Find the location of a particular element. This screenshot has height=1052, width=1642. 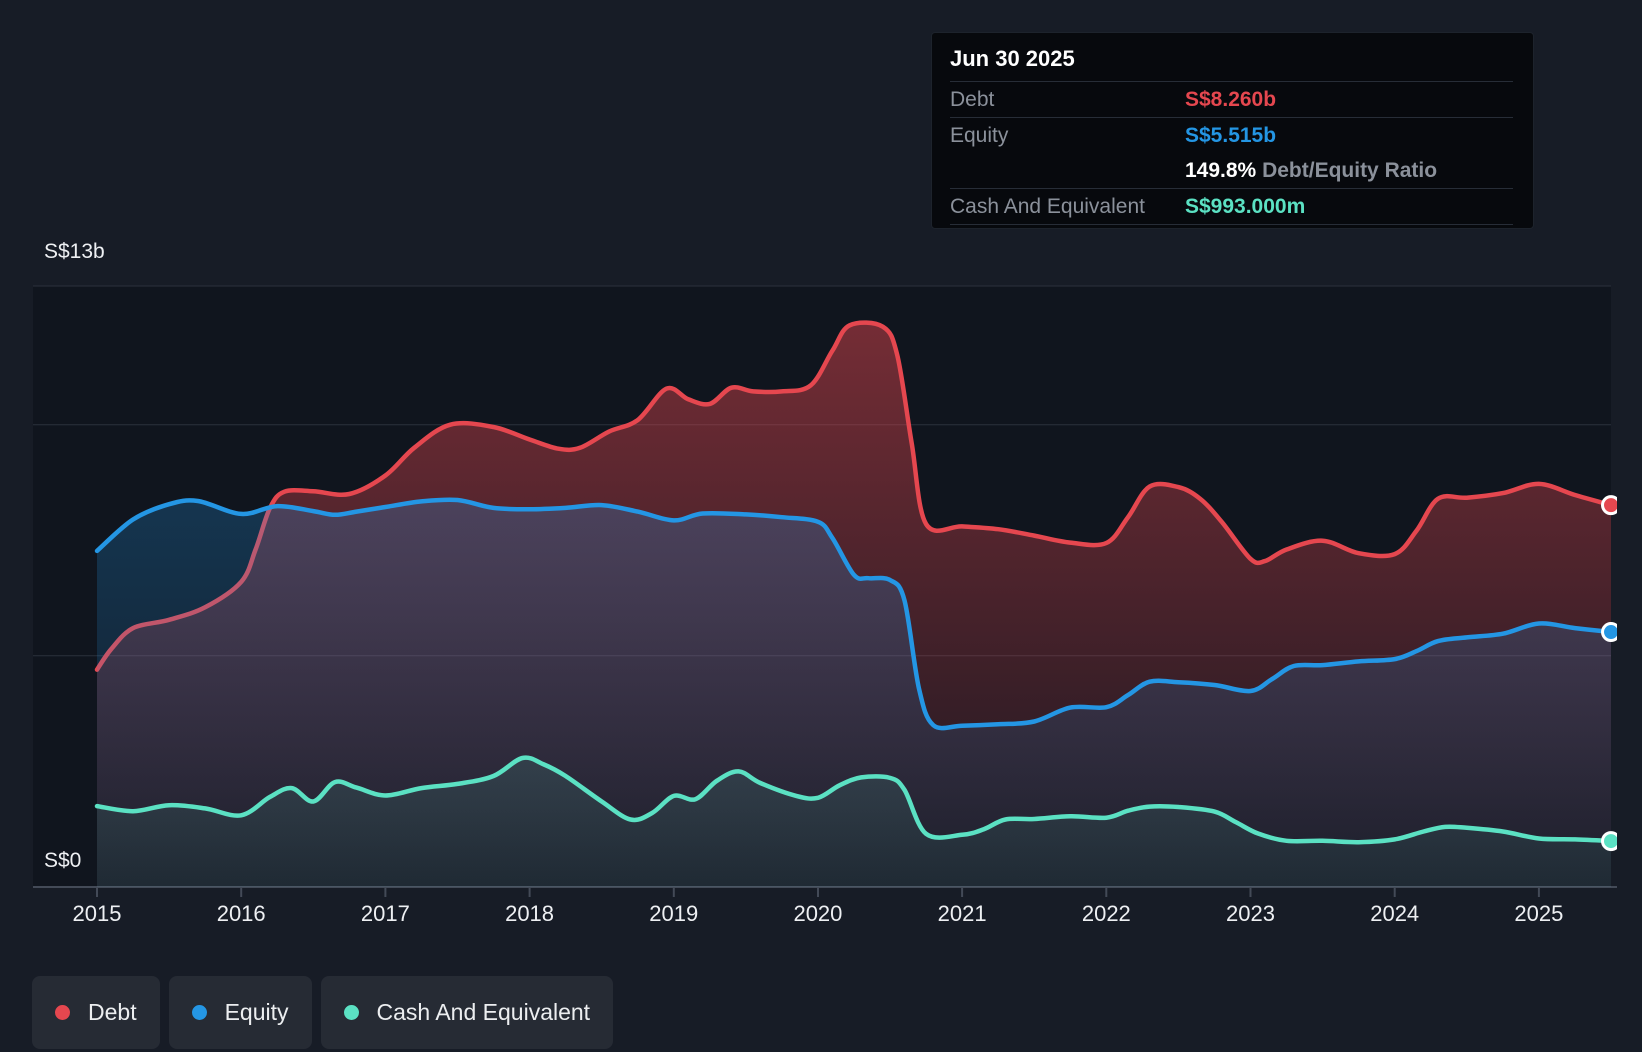

cash-and-equivalent-endpoint-marker is located at coordinates (1610, 841).